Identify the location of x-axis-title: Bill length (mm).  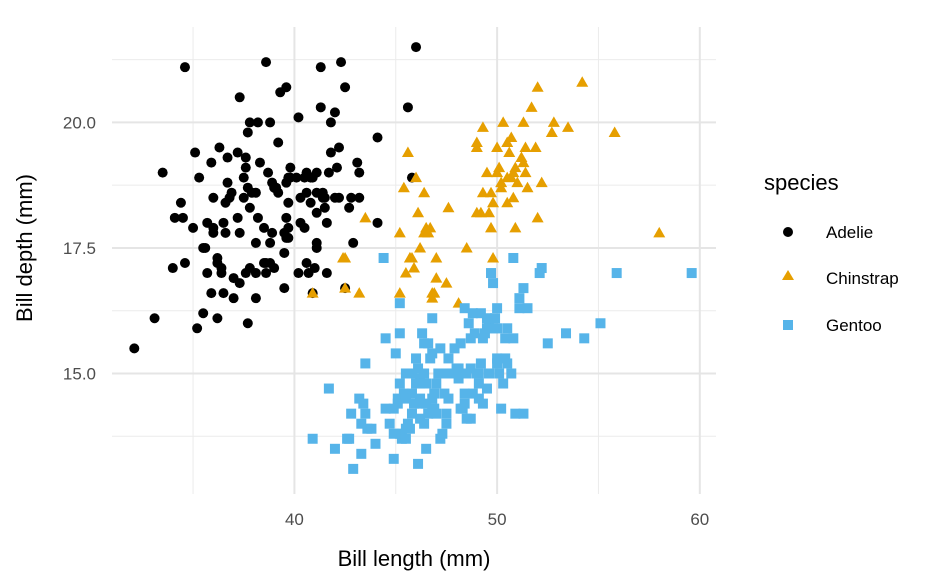
(414, 558).